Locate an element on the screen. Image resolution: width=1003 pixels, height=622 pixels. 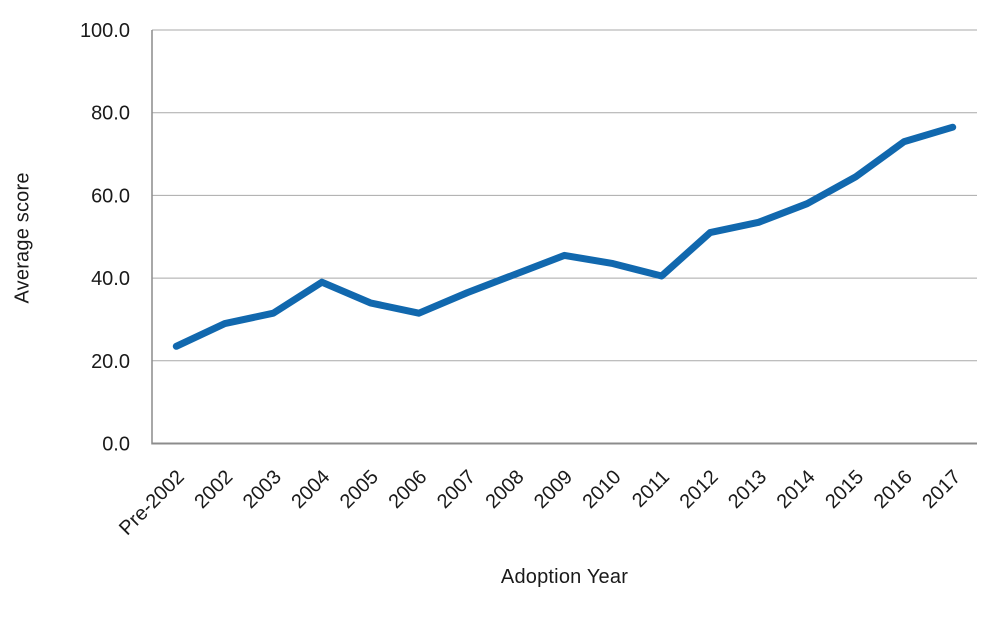
x-tick-label: 2009 is located at coordinates (553, 489).